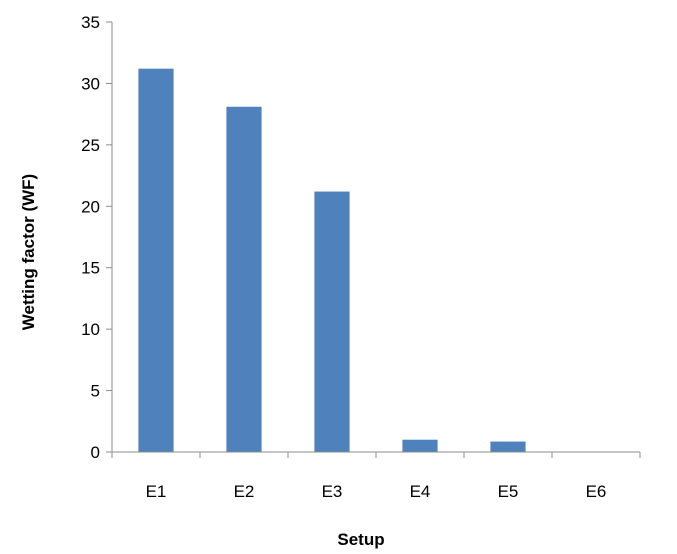 The image size is (677, 554). I want to click on bar-e4, so click(420, 445).